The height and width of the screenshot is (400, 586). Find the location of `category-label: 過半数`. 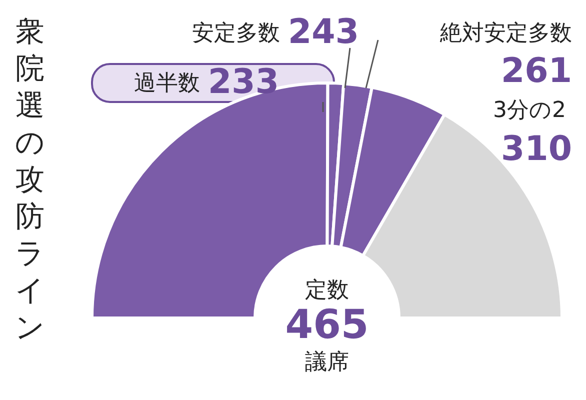

category-label: 過半数 is located at coordinates (167, 83).